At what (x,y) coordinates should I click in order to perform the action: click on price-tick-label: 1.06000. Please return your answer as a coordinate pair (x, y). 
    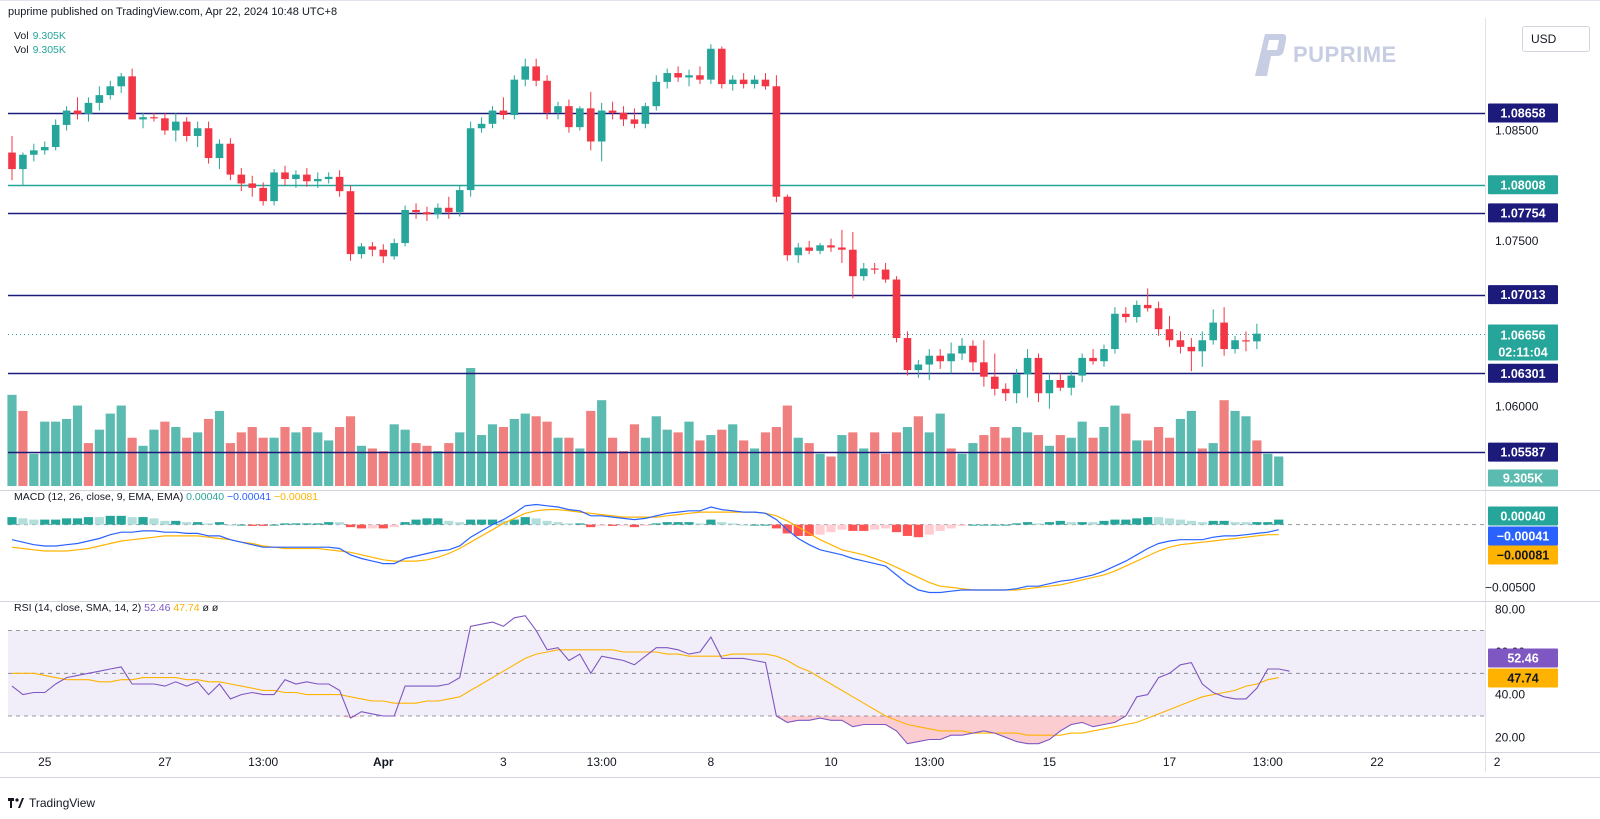
    Looking at the image, I should click on (1517, 407).